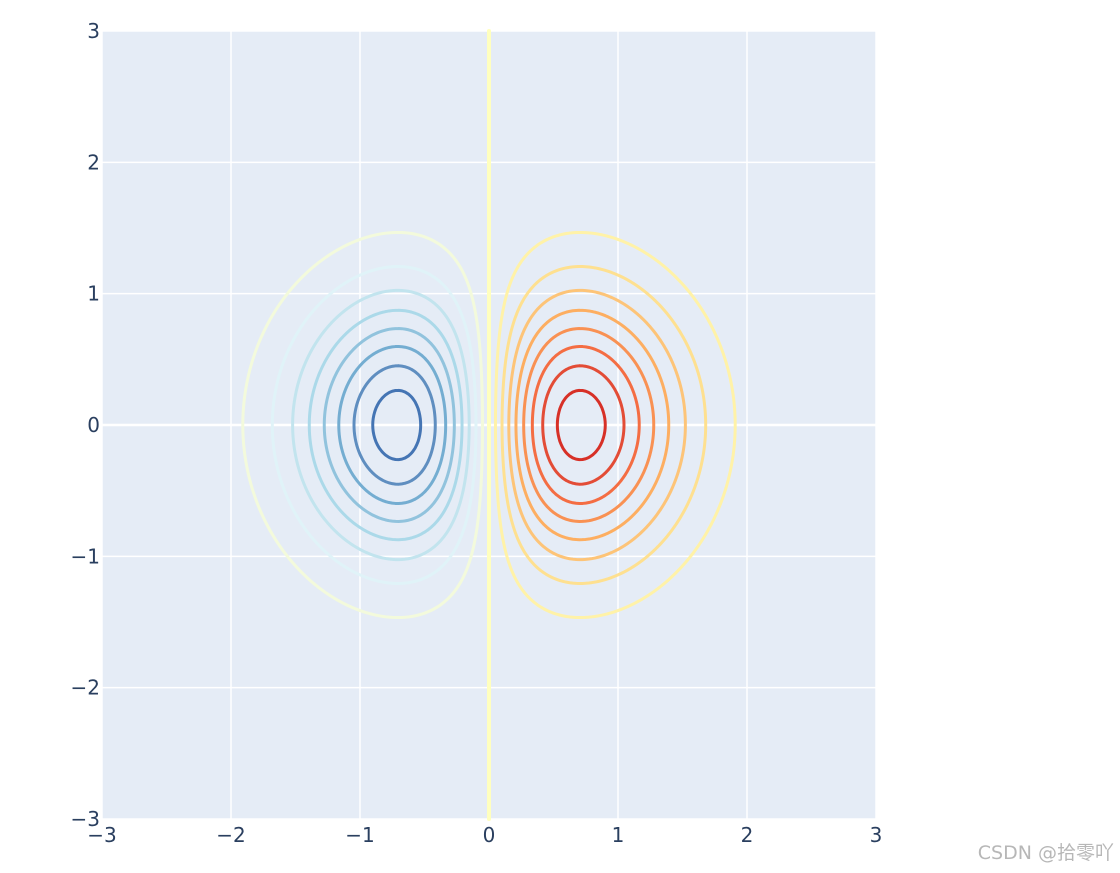 Image resolution: width=1120 pixels, height=873 pixels. Describe the element at coordinates (489, 835) in the screenshot. I see `x-tick-label: 0` at that location.